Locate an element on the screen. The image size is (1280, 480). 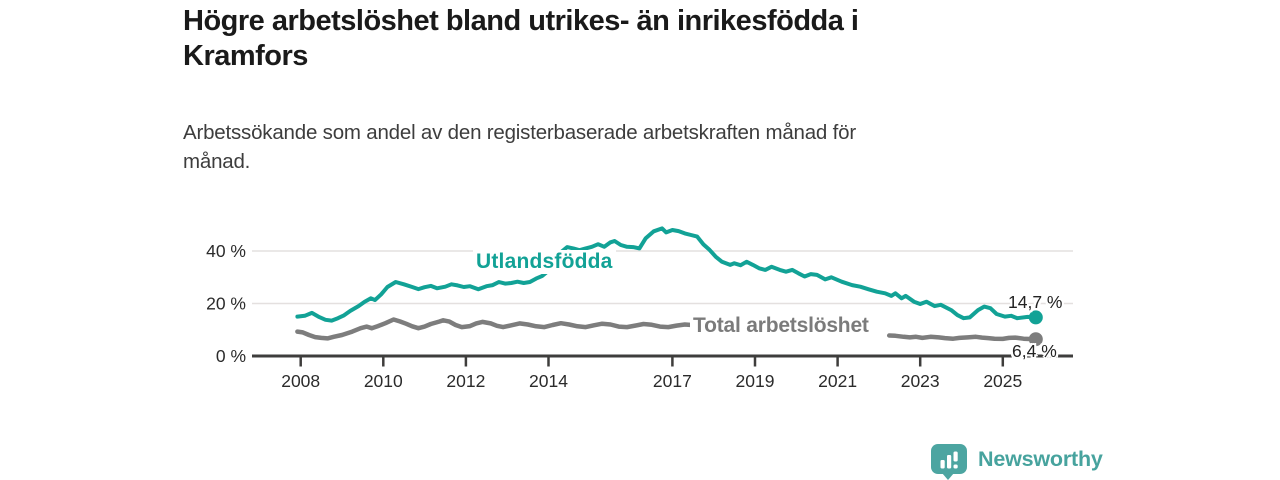
end-value-label-total: 6,4 % is located at coordinates (1034, 351).